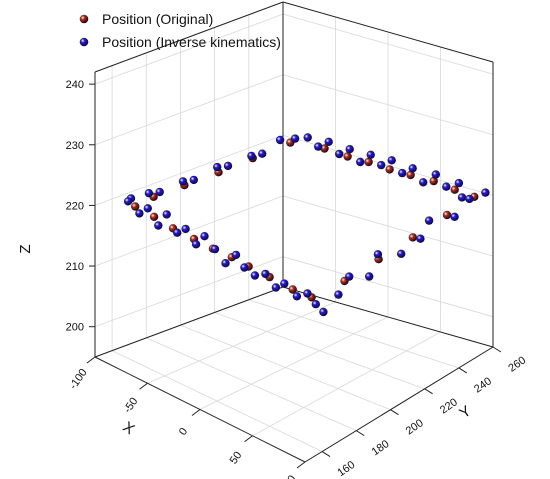 This screenshot has width=550, height=479. Describe the element at coordinates (25, 248) in the screenshot. I see `z-axis-title: Z` at that location.